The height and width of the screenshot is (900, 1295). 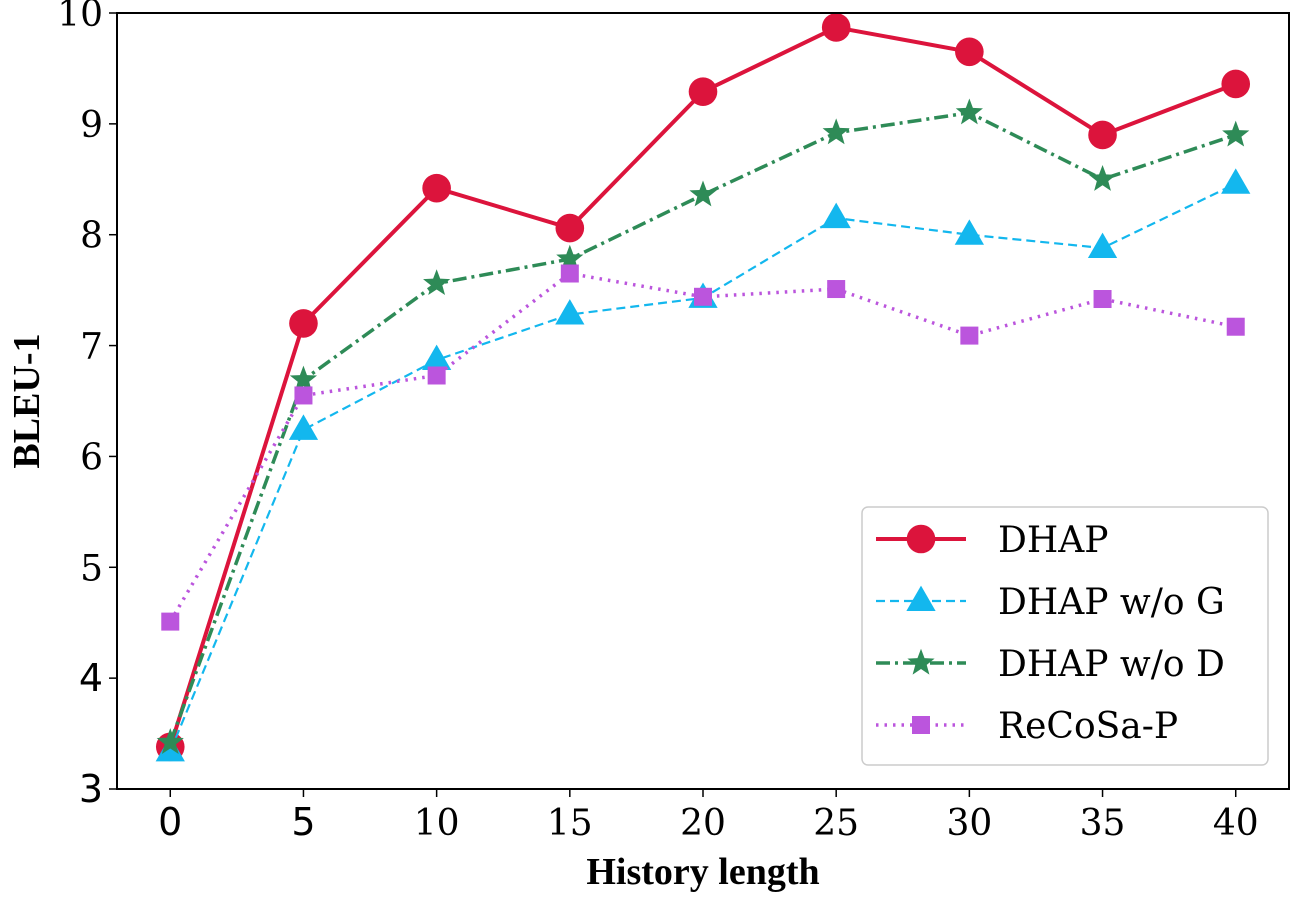 I want to click on x-tick-label: 40, so click(x=1236, y=823).